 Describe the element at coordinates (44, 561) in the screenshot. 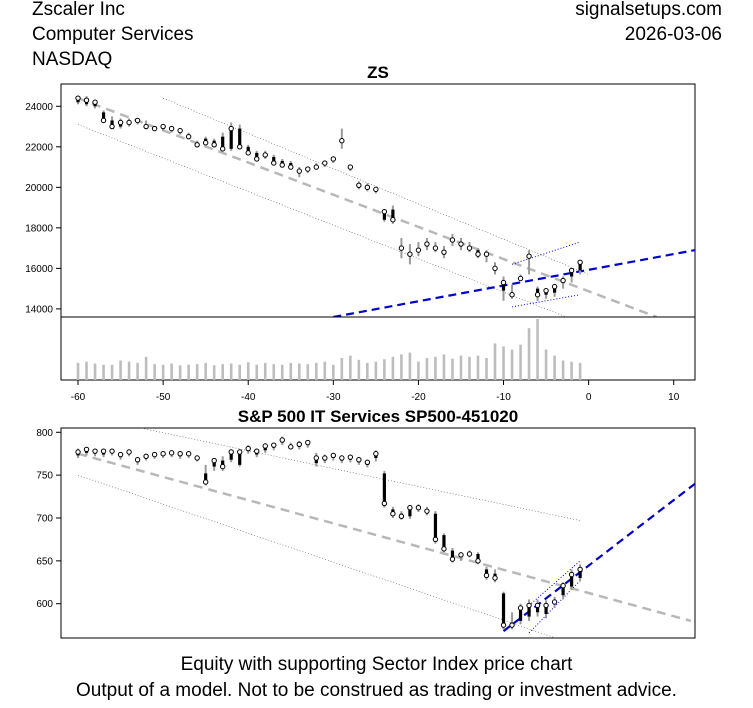

I see `y-tick-label: 650` at that location.